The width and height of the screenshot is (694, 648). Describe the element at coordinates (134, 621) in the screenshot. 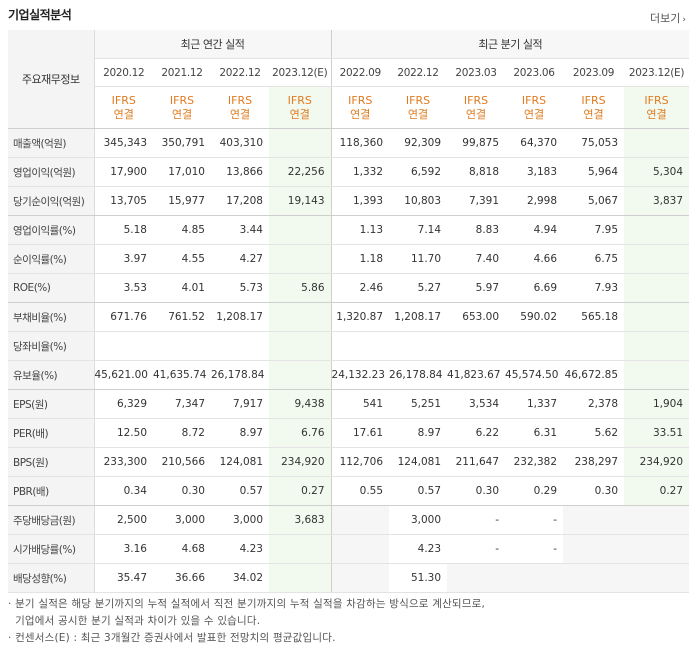

I see `footnote-2: 기업에서 공시한 분기 실적과 차이가 있을 수 있습니다.` at that location.